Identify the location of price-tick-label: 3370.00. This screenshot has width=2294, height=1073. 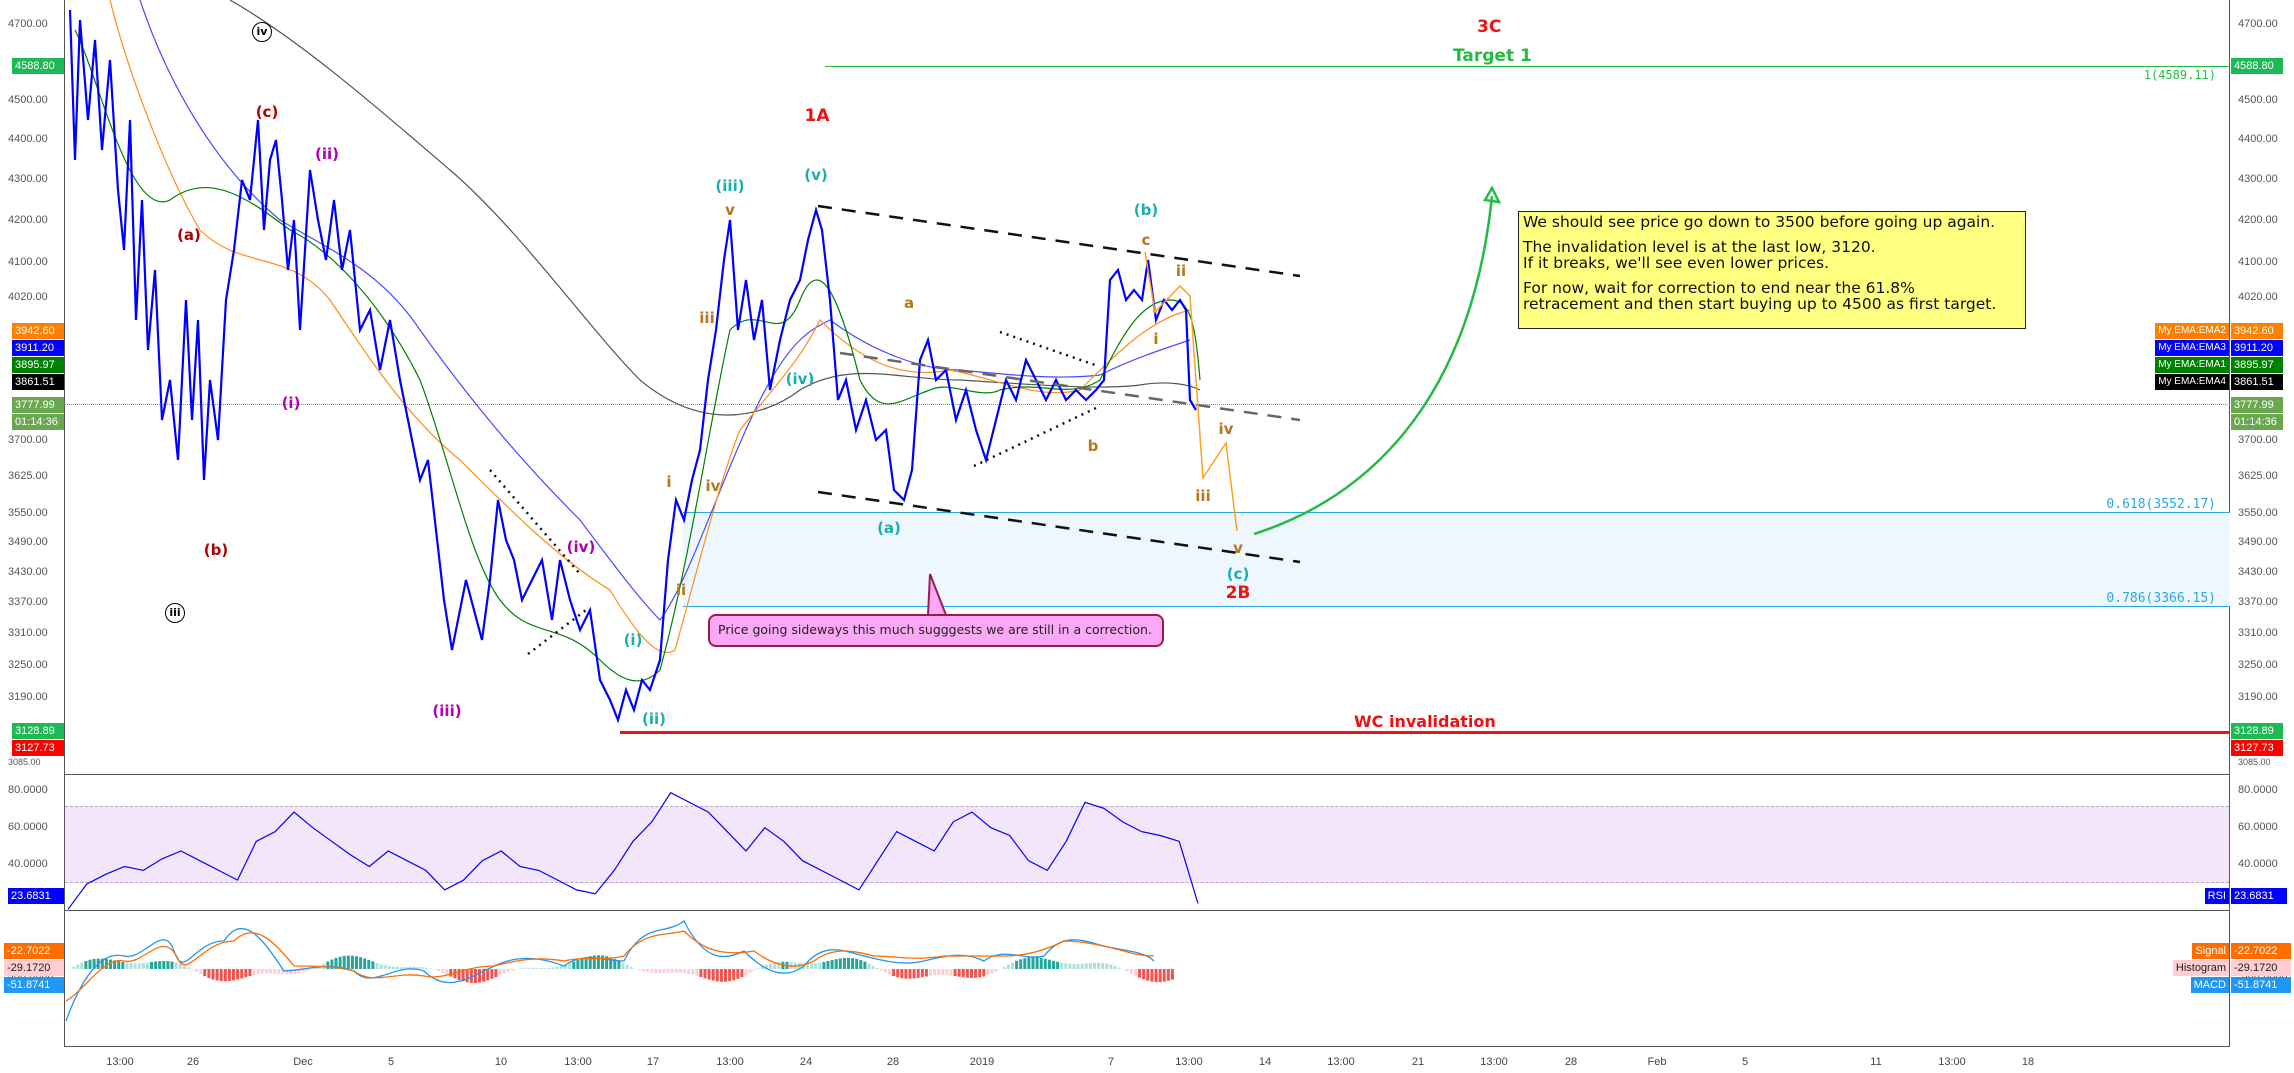
(2258, 602).